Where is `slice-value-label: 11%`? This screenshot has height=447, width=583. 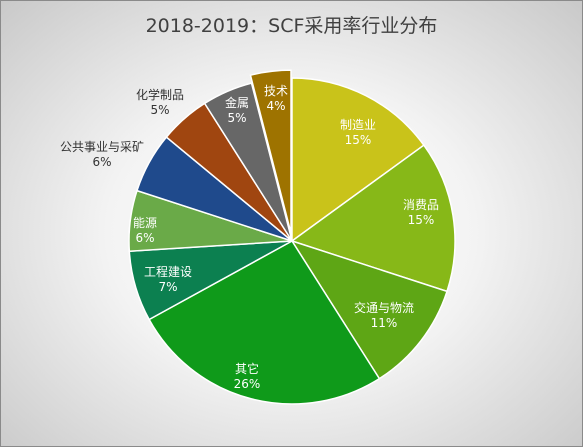 slice-value-label: 11% is located at coordinates (384, 323).